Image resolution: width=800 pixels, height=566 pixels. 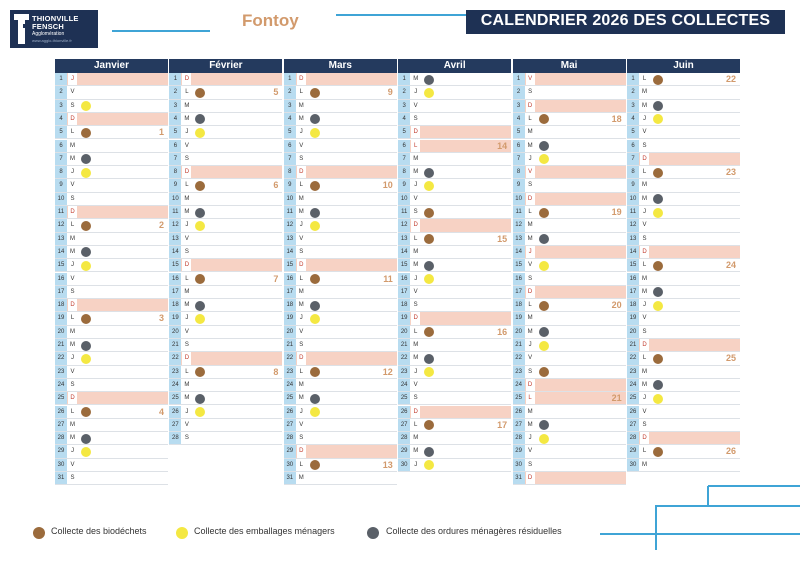 I want to click on day-row: 16 S, so click(x=569, y=279).